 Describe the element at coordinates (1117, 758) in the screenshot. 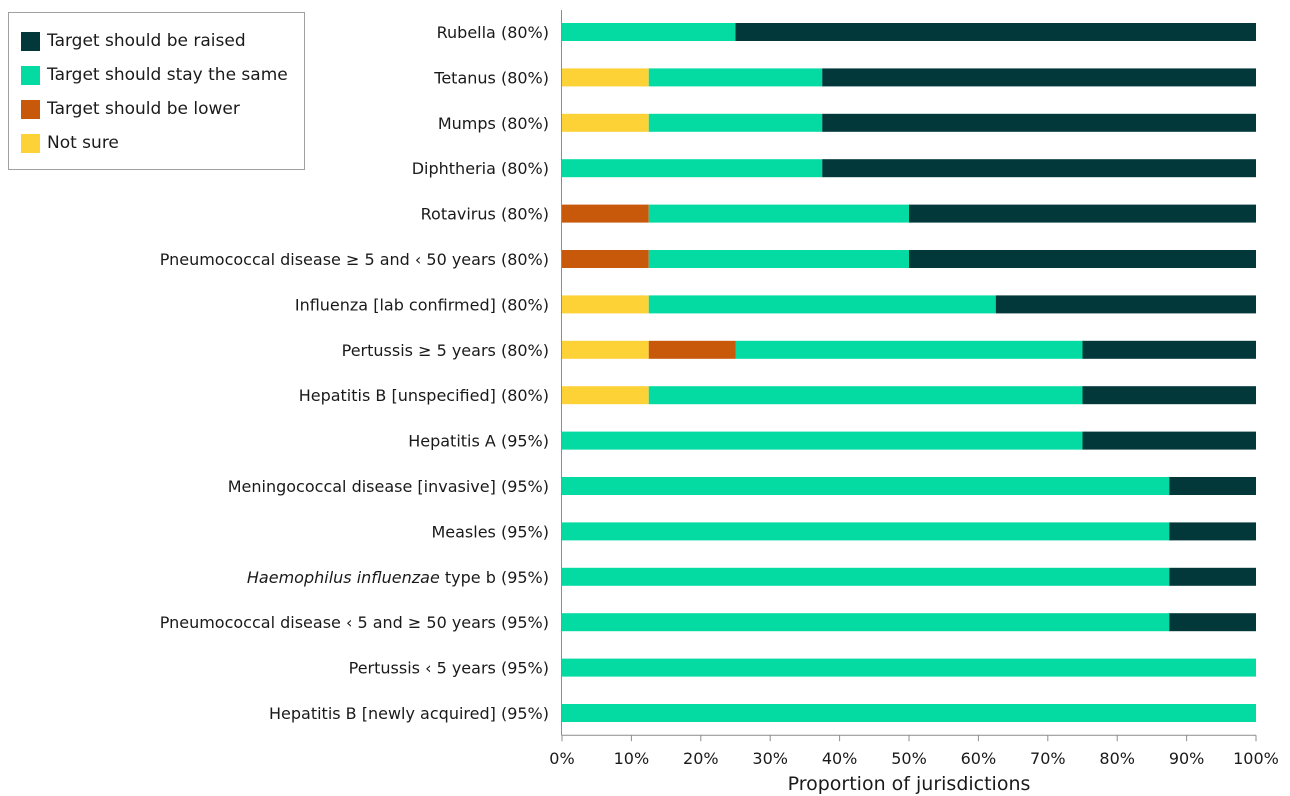

I see `x-tick-label: 80%` at that location.